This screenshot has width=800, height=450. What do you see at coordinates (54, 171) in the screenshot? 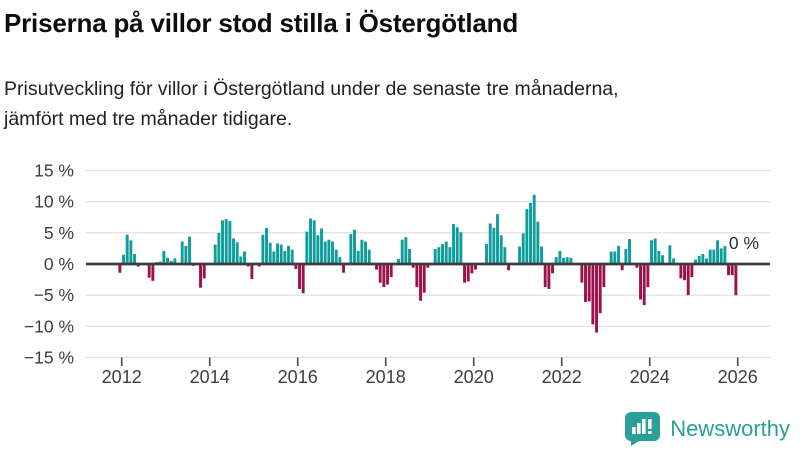
I see `y-axis-label: 15 %` at bounding box center [54, 171].